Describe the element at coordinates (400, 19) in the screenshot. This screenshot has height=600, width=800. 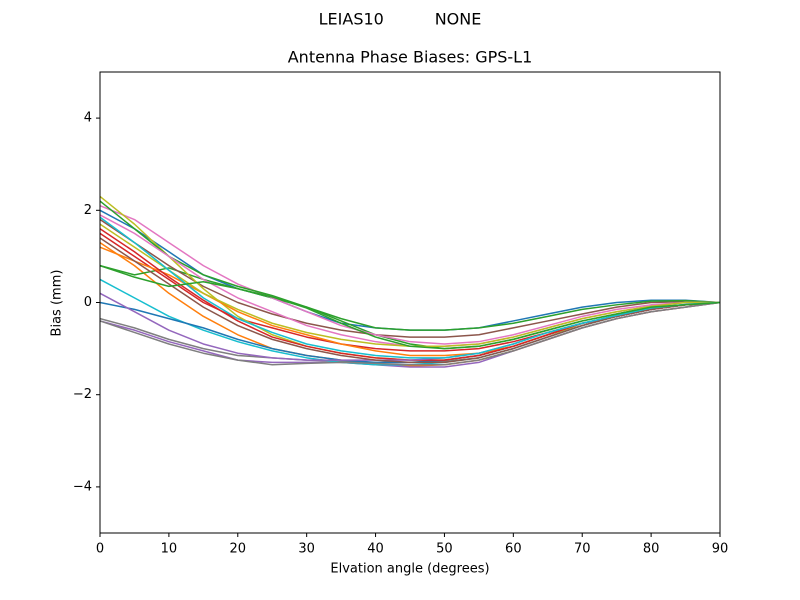
I see `suptitle: LEIAS10 NONE` at that location.